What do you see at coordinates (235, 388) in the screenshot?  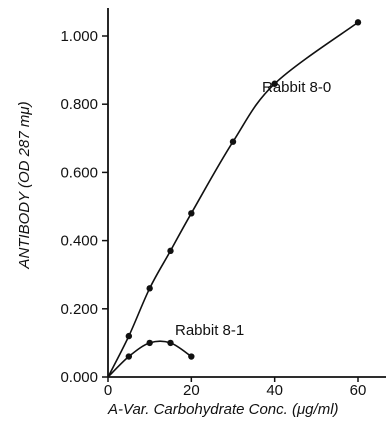 I see `x-ticks: 0 20 40 60` at bounding box center [235, 388].